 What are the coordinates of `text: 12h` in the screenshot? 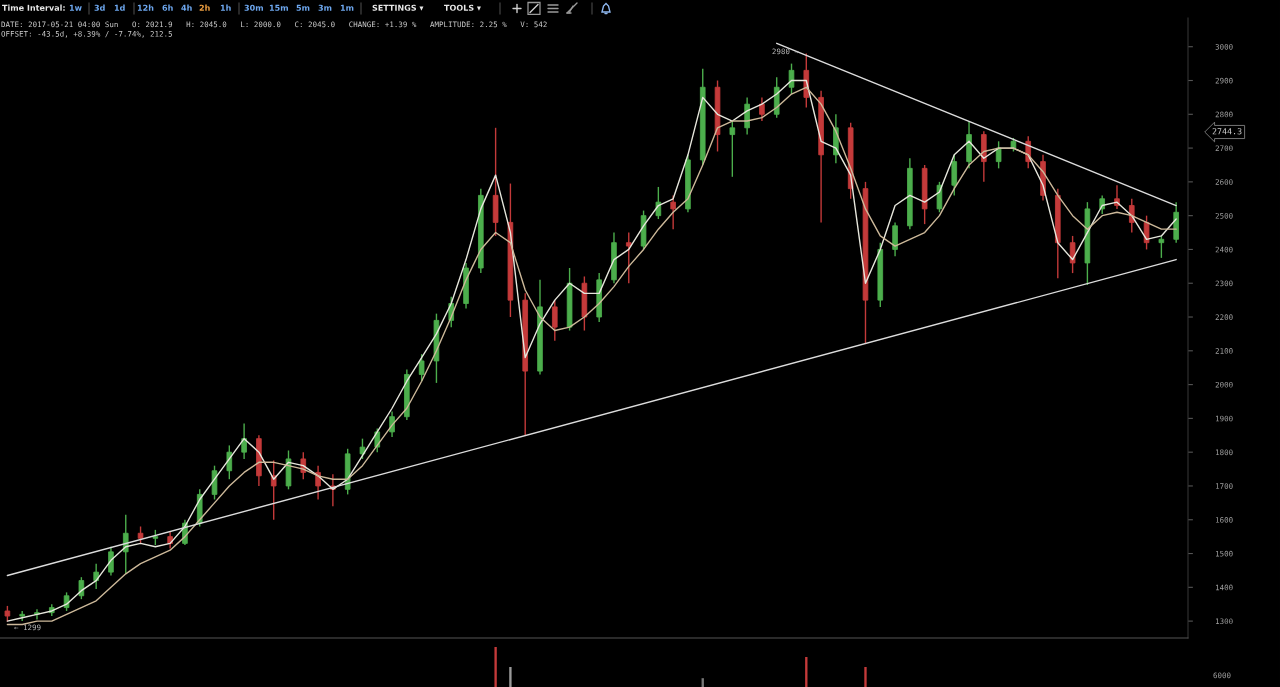 It's located at (145, 7).